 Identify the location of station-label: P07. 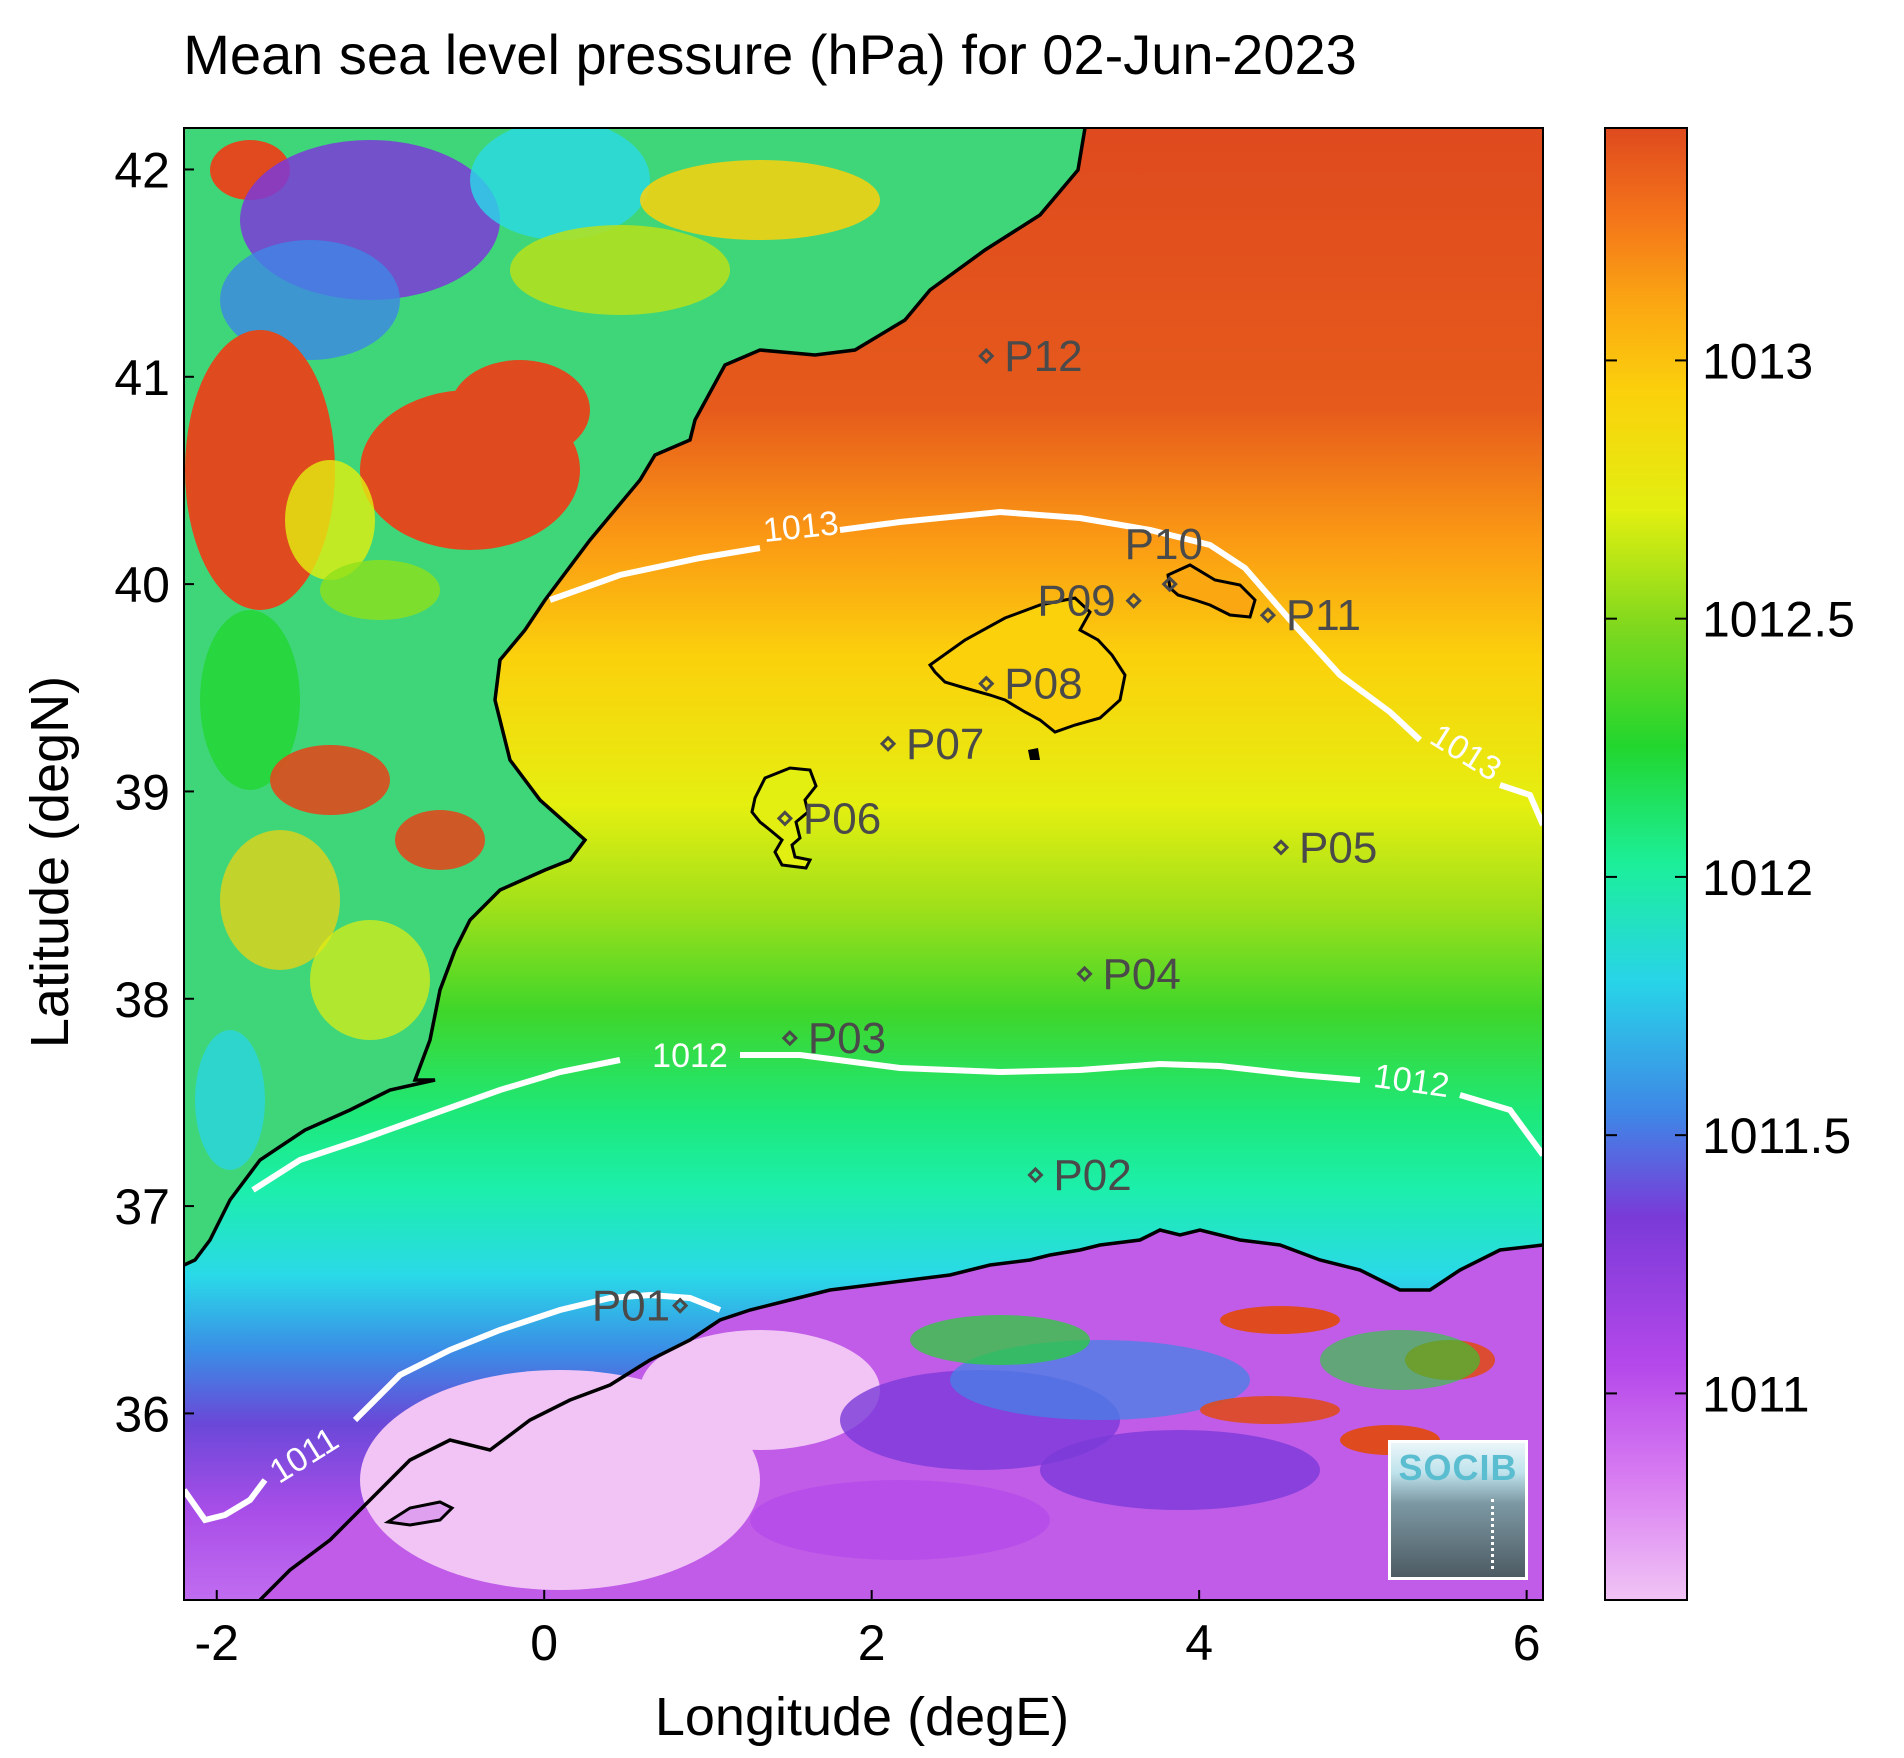
(945, 744).